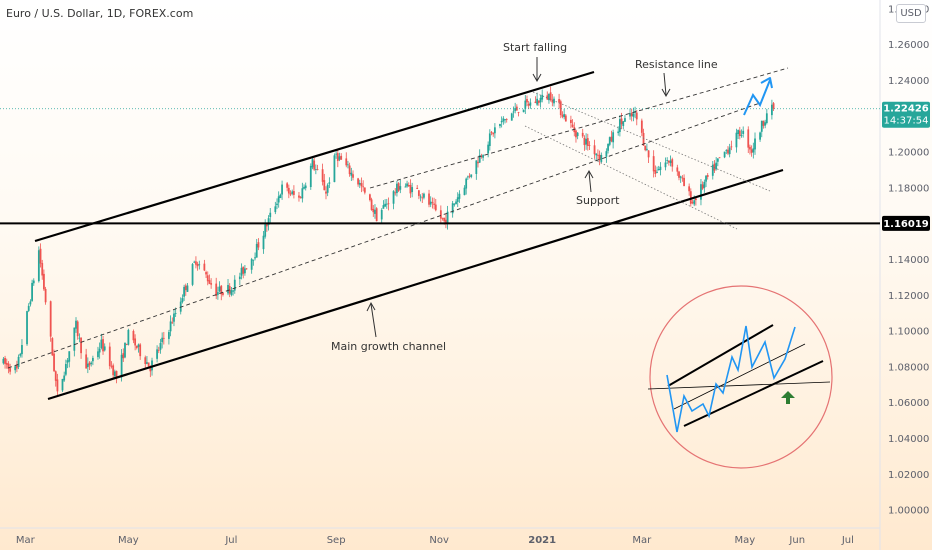 Image resolution: width=932 pixels, height=550 pixels. Describe the element at coordinates (373, 320) in the screenshot. I see `main-channel-arrow` at that location.